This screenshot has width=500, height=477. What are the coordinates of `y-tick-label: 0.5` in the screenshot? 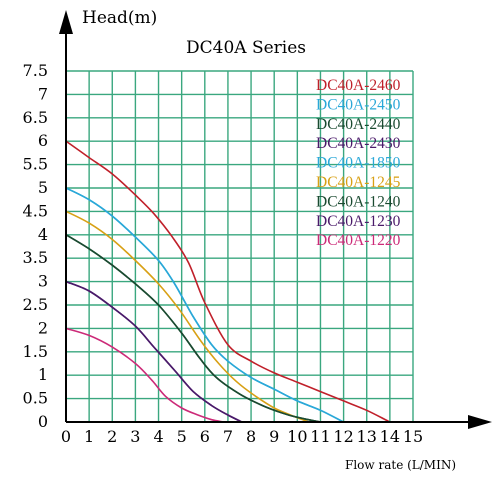 It's located at (35, 398).